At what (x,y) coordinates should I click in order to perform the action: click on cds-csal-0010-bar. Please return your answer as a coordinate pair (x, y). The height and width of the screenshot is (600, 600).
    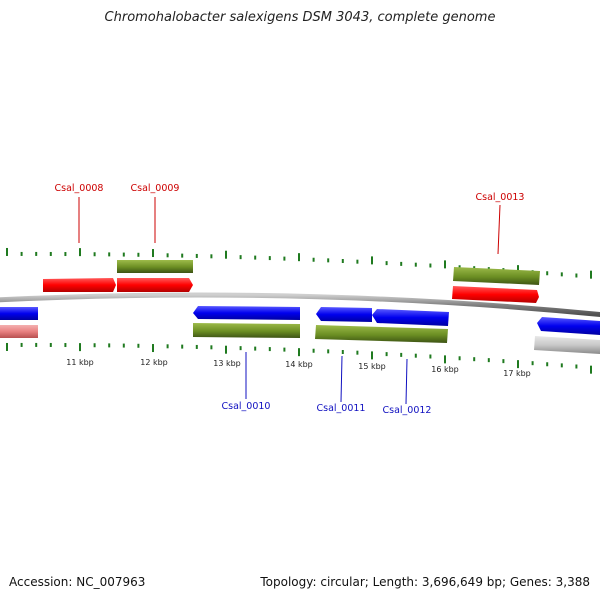
    Looking at the image, I should click on (246, 330).